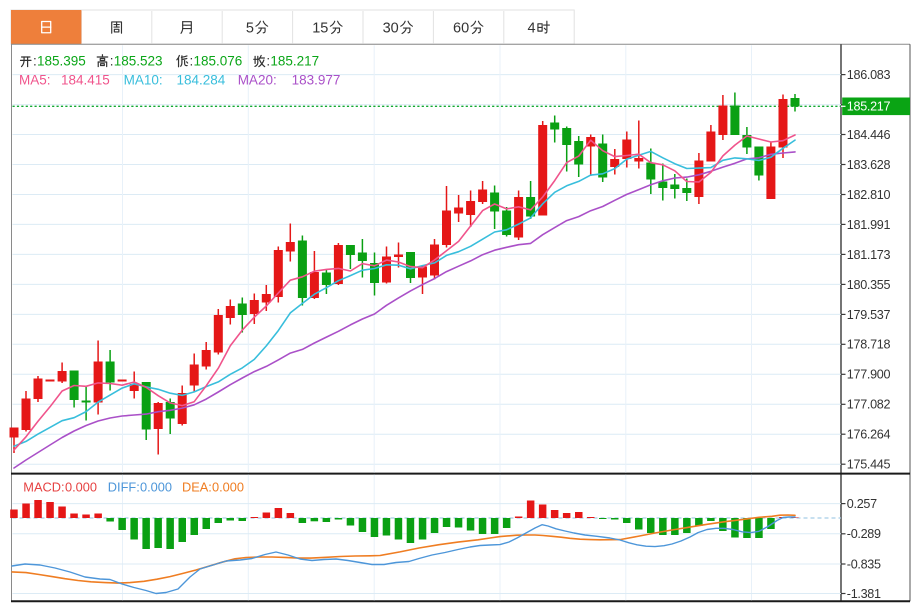 This screenshot has width=919, height=605. I want to click on svg-text: 177.900, so click(869, 375).